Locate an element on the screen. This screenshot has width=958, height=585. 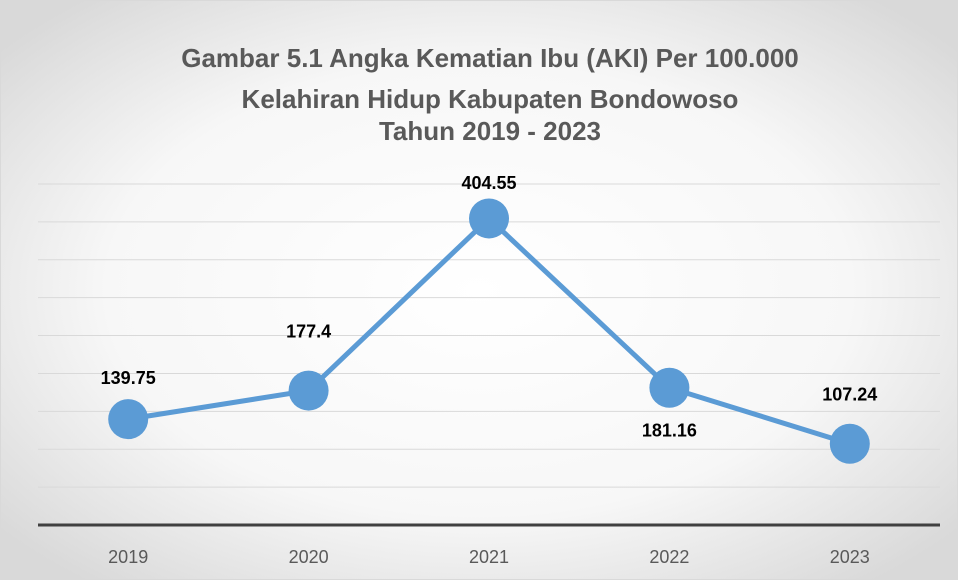
x-tick-label: 2019 is located at coordinates (128, 557).